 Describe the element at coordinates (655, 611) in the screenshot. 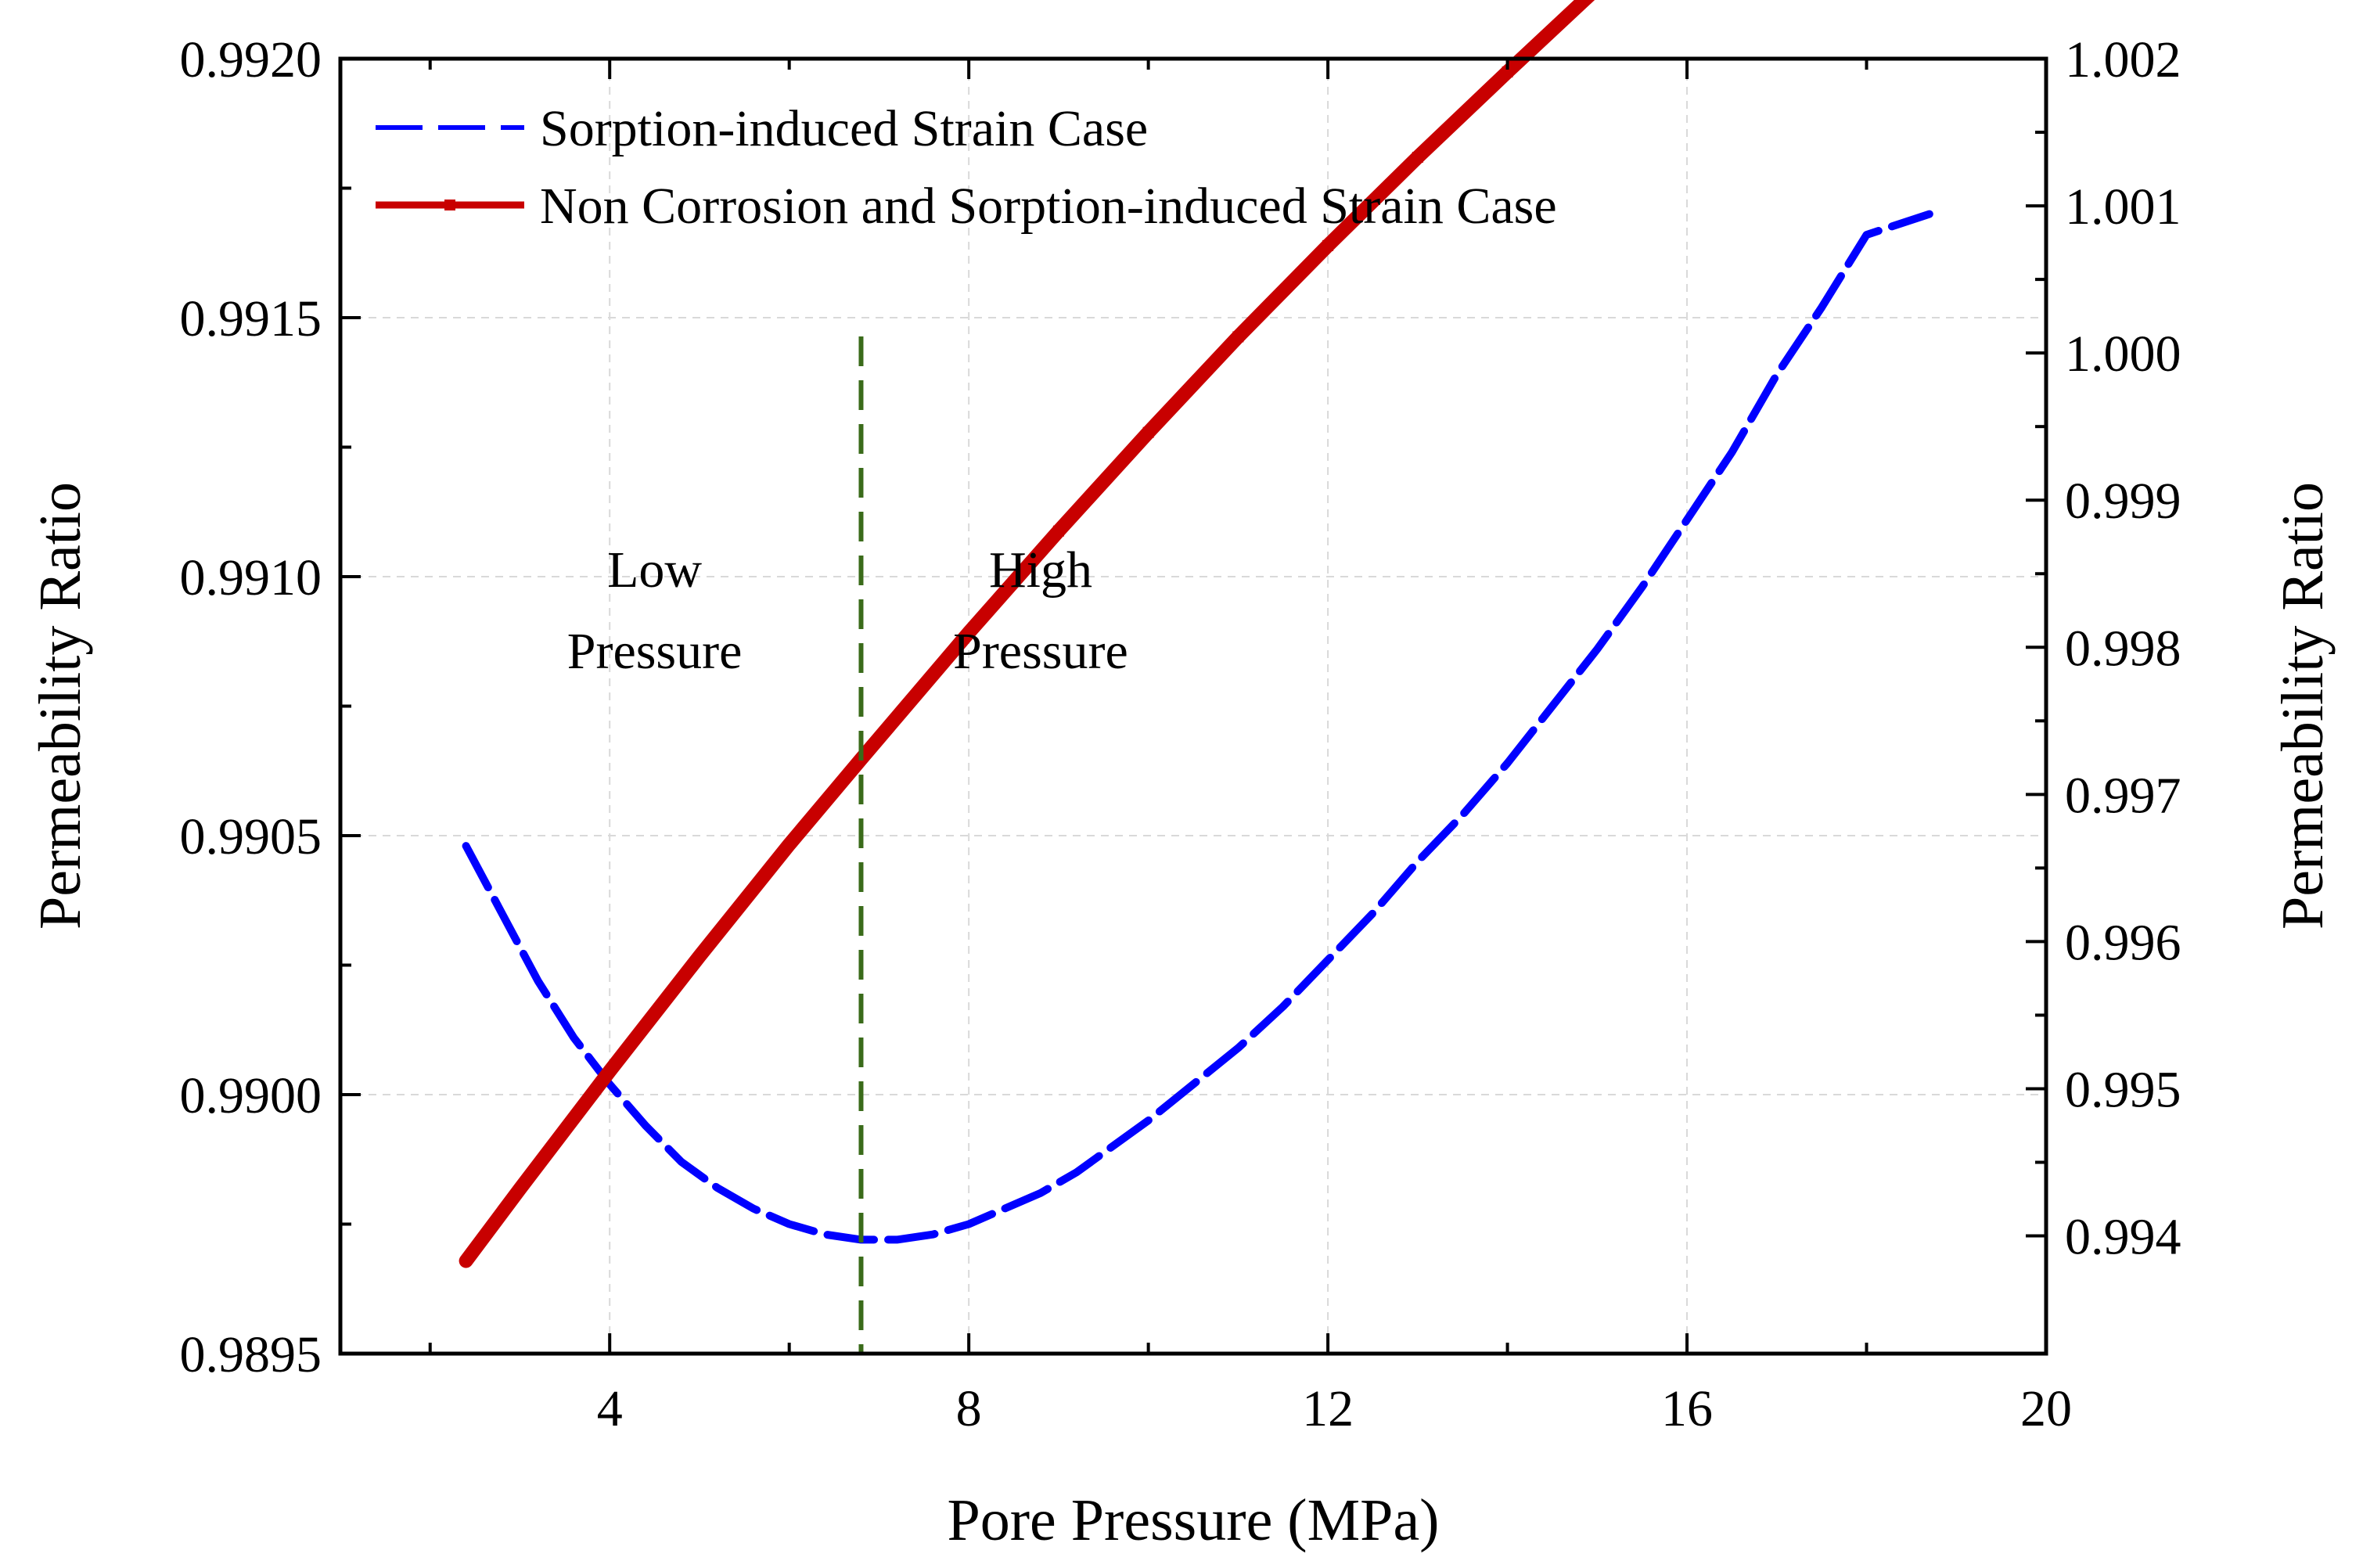

I see `annotation-low-pressure: Low Pressure` at that location.